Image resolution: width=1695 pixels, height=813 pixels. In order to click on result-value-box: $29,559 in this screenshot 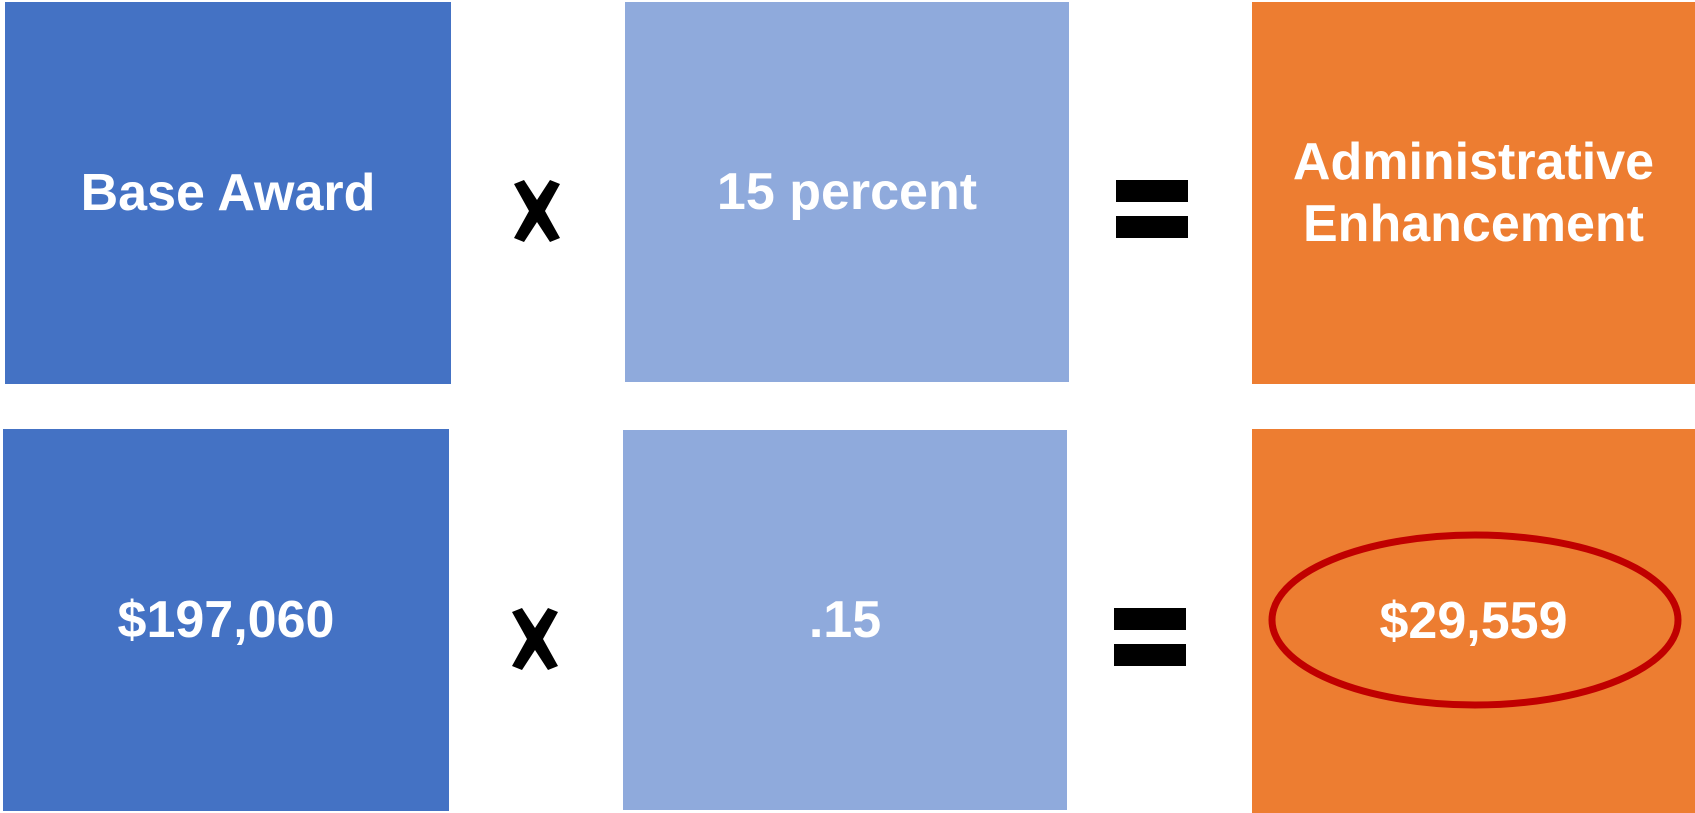, I will do `click(1473, 621)`.